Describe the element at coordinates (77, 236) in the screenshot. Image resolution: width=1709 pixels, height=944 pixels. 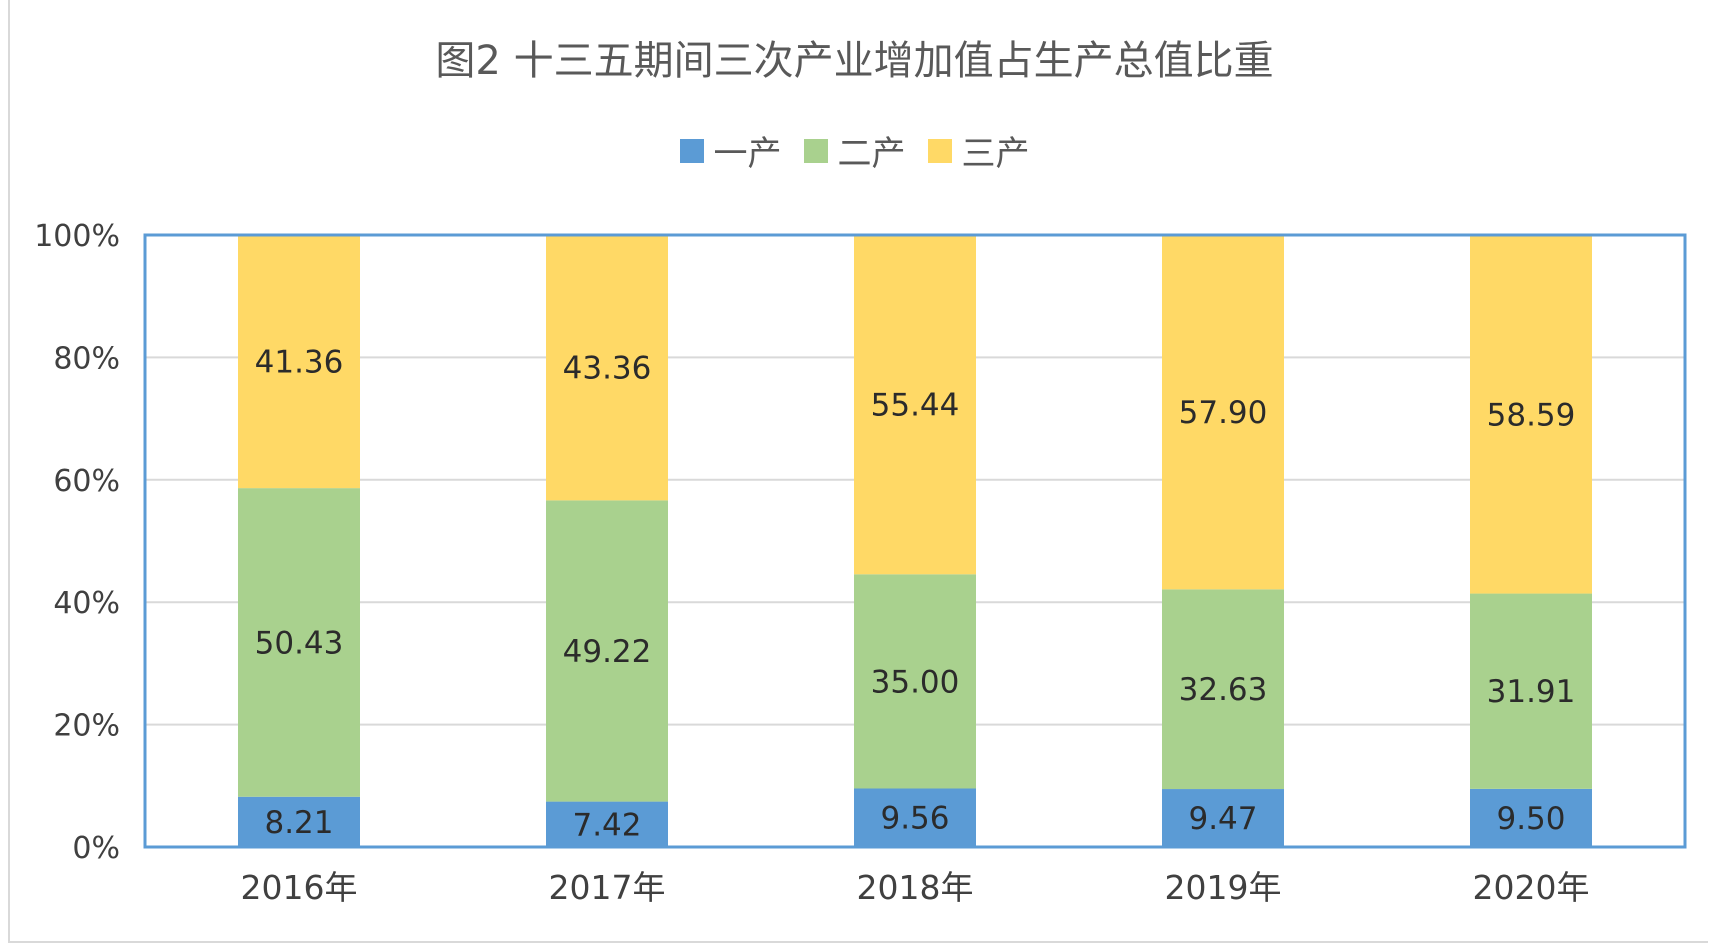
I see `y-tick-label: 100%` at that location.